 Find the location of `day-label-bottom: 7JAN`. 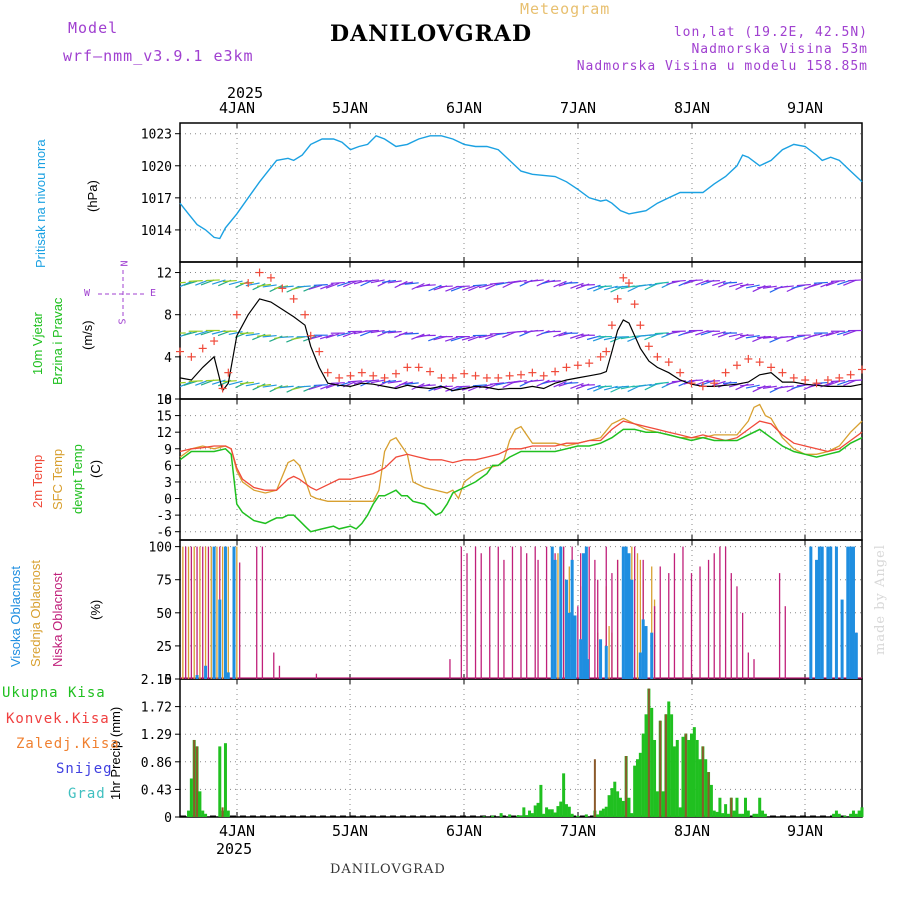

day-label-bottom: 7JAN is located at coordinates (578, 831).